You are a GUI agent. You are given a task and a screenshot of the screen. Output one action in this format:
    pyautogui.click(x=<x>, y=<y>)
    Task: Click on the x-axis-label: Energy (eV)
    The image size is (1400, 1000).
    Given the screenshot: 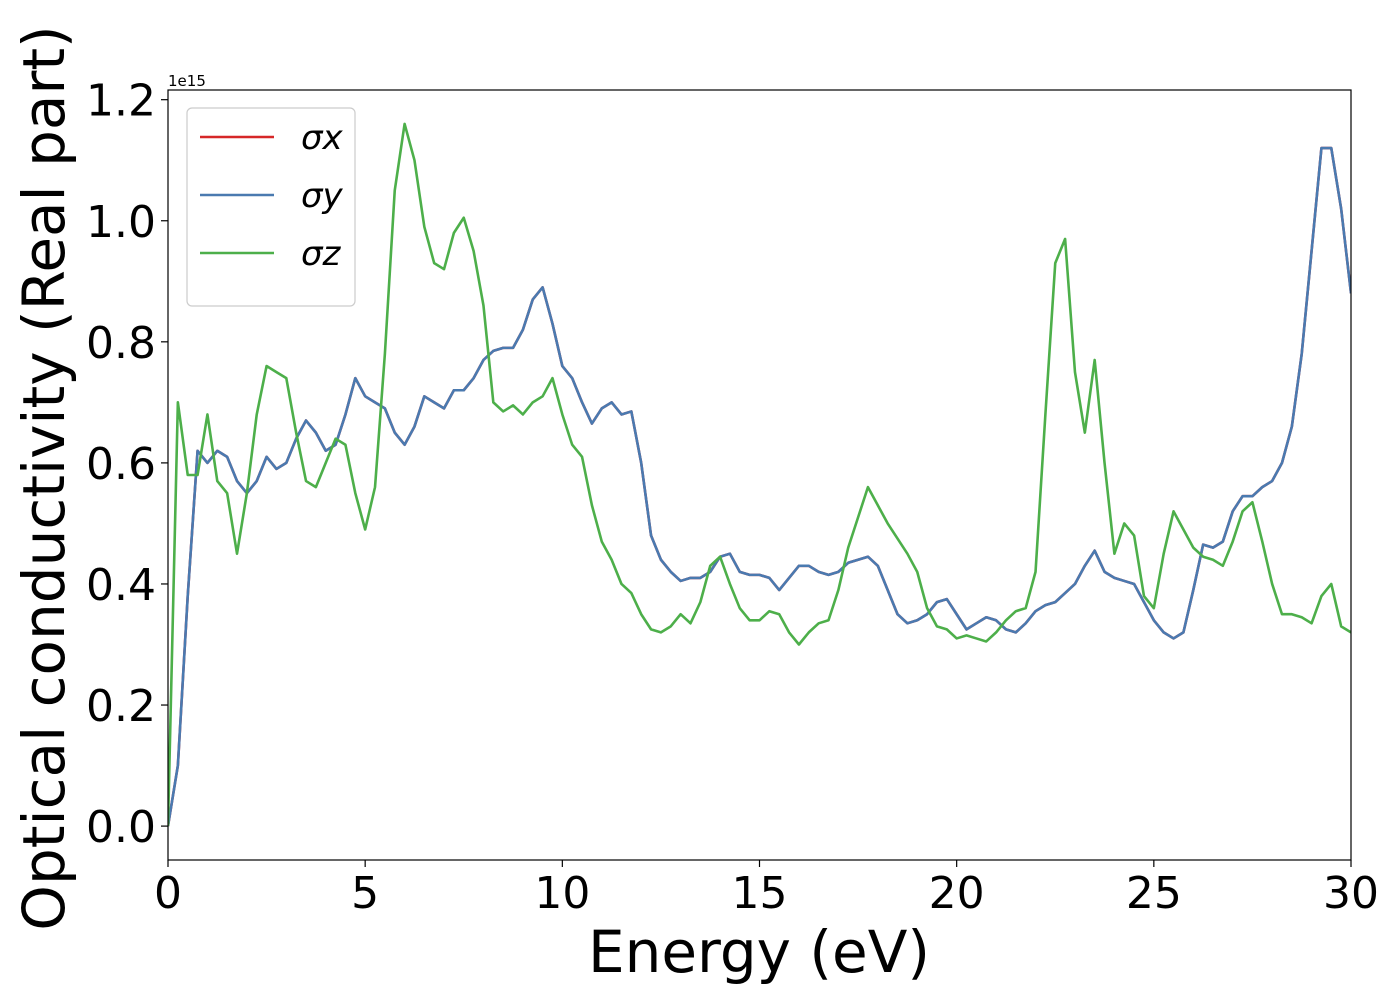 What is the action you would take?
    pyautogui.click(x=759, y=952)
    